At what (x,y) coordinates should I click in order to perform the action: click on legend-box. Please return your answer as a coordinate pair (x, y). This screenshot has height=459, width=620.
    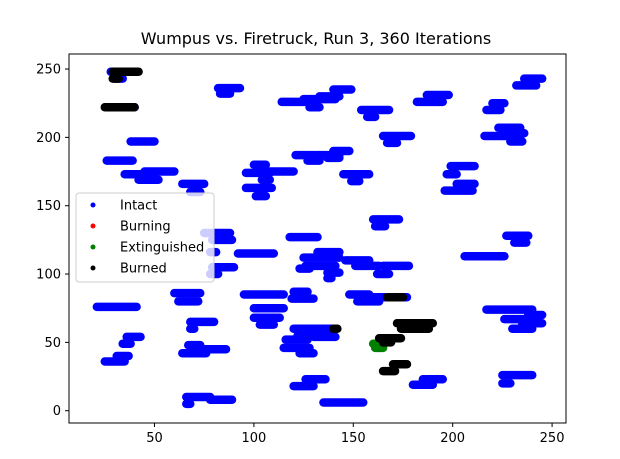
    Looking at the image, I should click on (145, 237).